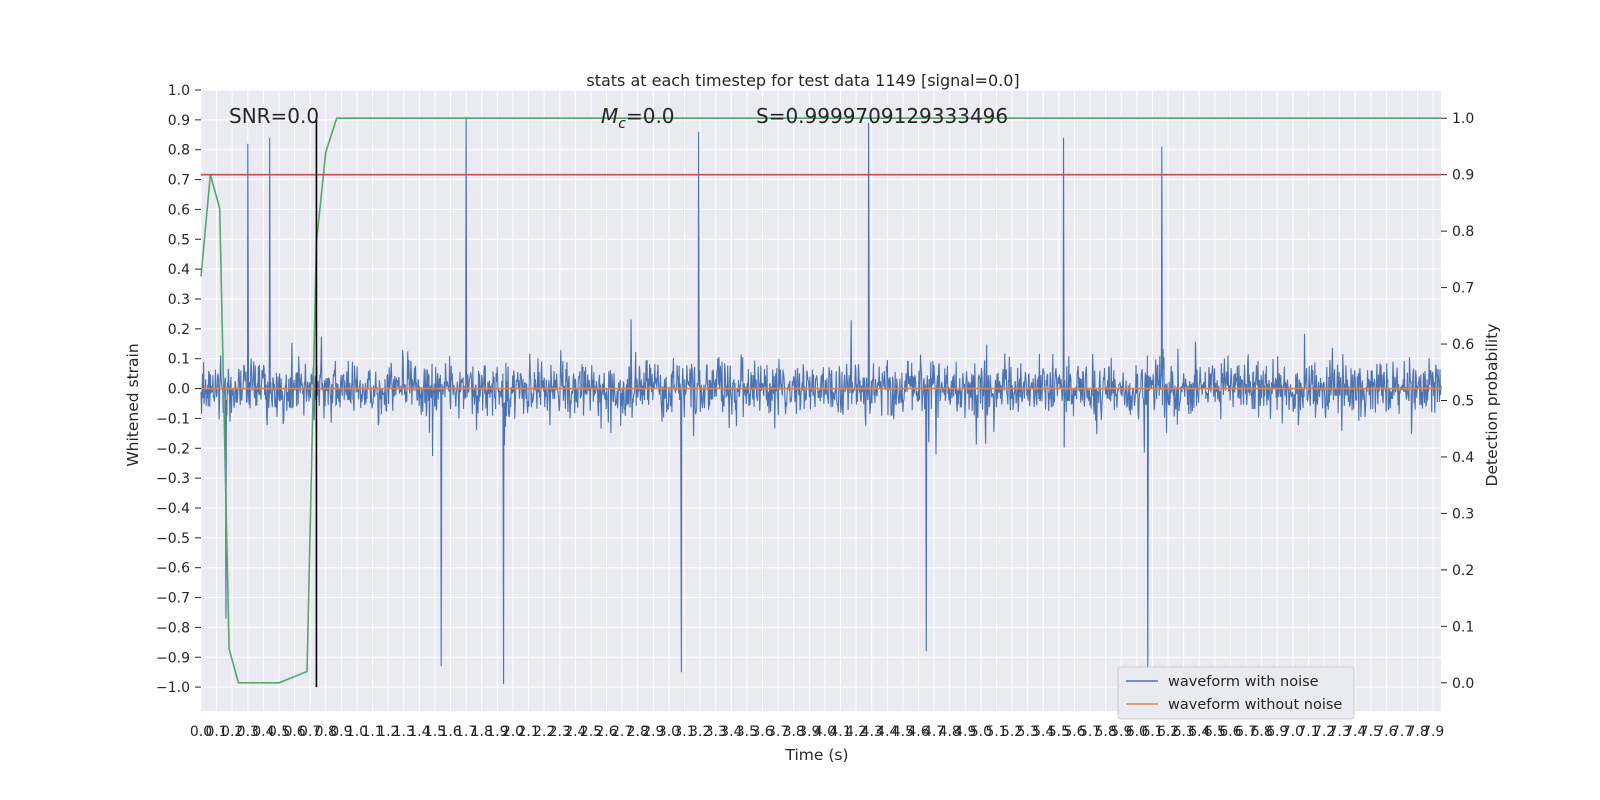 This screenshot has height=800, width=1600. What do you see at coordinates (1308, 732) in the screenshot?
I see `x-tick-label: 7.1` at bounding box center [1308, 732].